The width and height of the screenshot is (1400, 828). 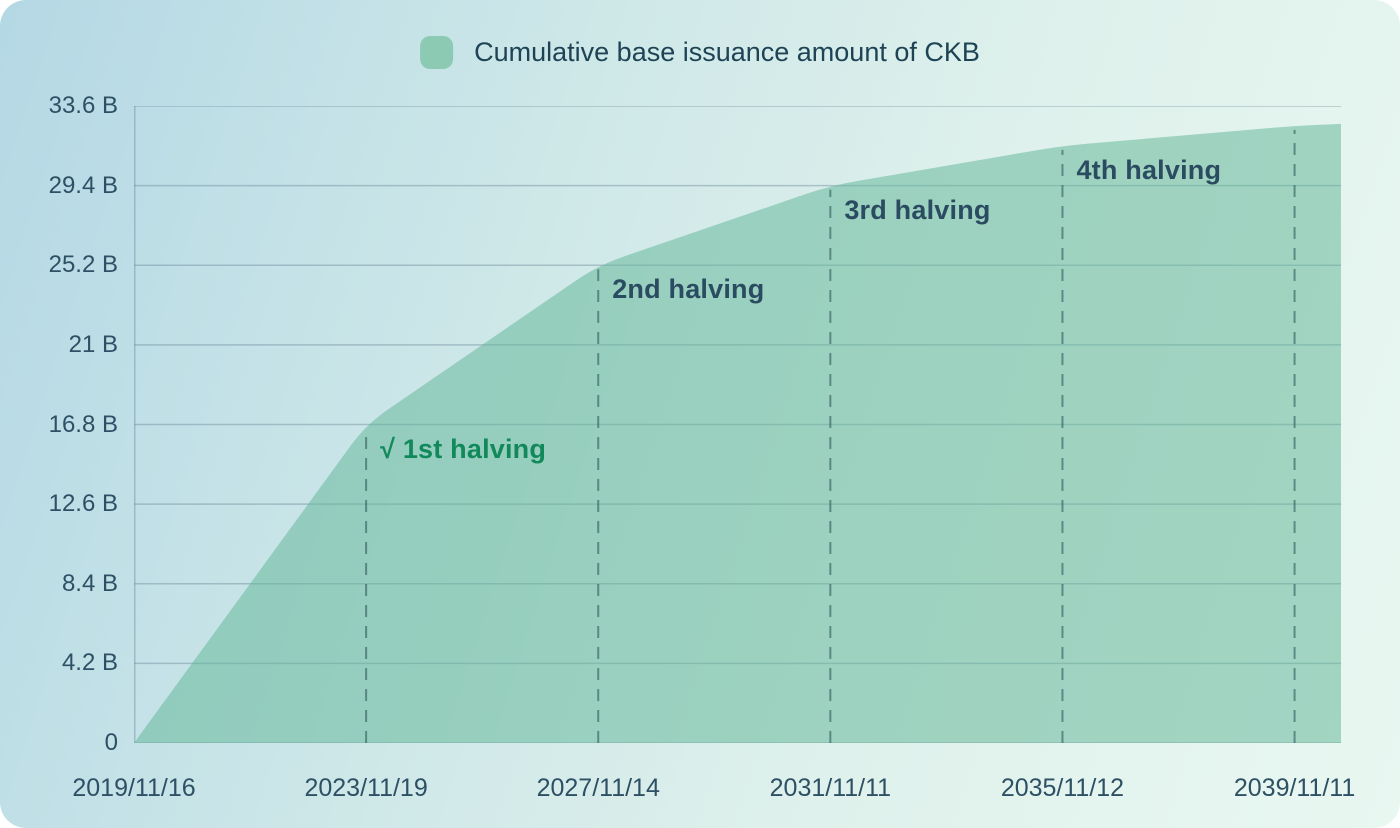 What do you see at coordinates (1062, 788) in the screenshot?
I see `x-tick-label: 2035/11/12` at bounding box center [1062, 788].